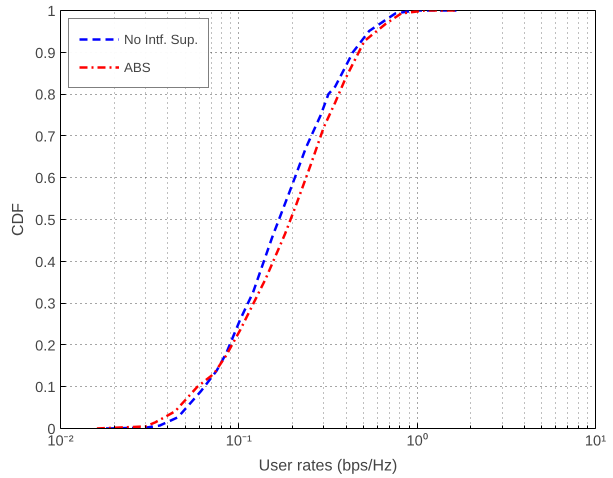  What do you see at coordinates (45, 137) in the screenshot?
I see `y-tick-label: 0.7` at bounding box center [45, 137].